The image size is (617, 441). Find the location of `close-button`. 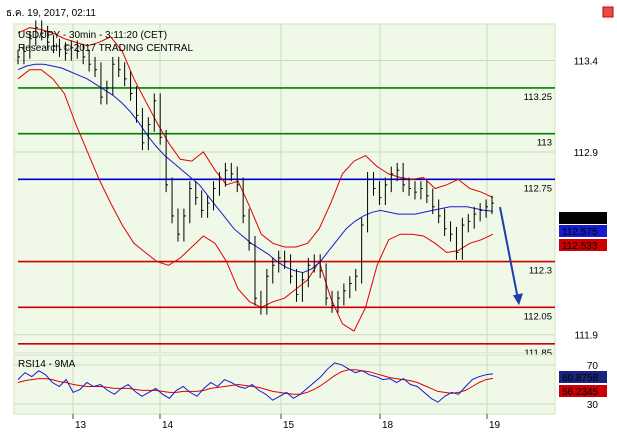

close-button is located at coordinates (608, 12).